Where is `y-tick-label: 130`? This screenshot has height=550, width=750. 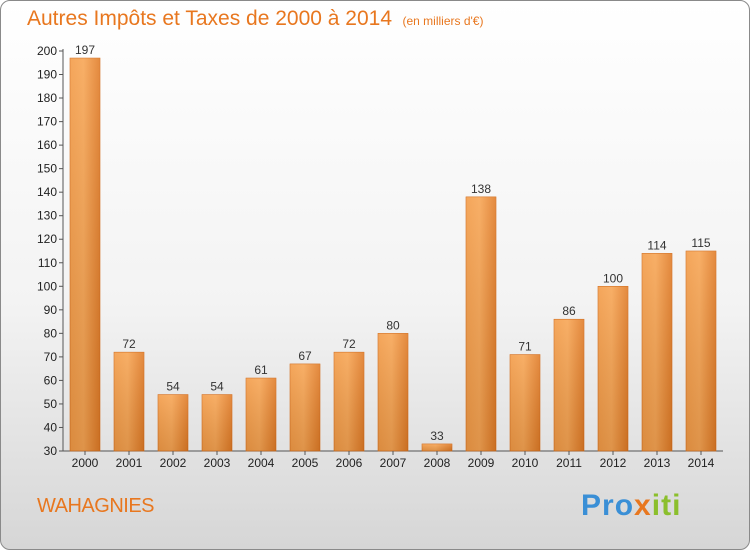 y-tick-label: 130 is located at coordinates (47, 216).